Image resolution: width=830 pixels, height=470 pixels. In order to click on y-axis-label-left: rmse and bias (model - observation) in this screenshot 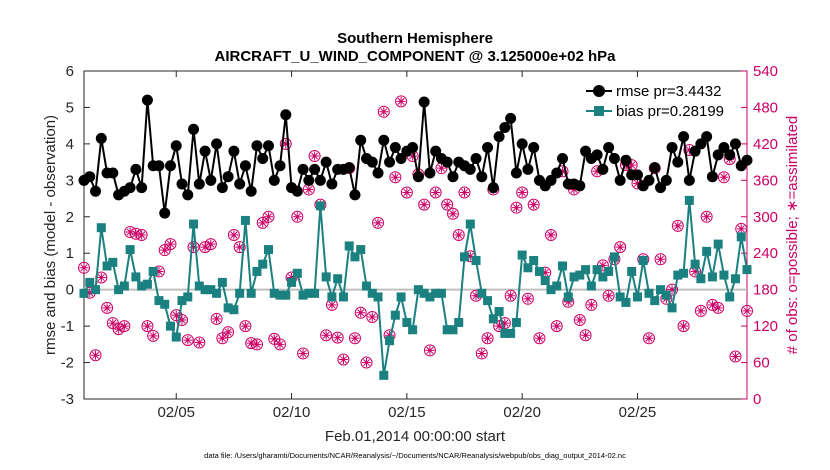, I will do `click(50, 235)`.